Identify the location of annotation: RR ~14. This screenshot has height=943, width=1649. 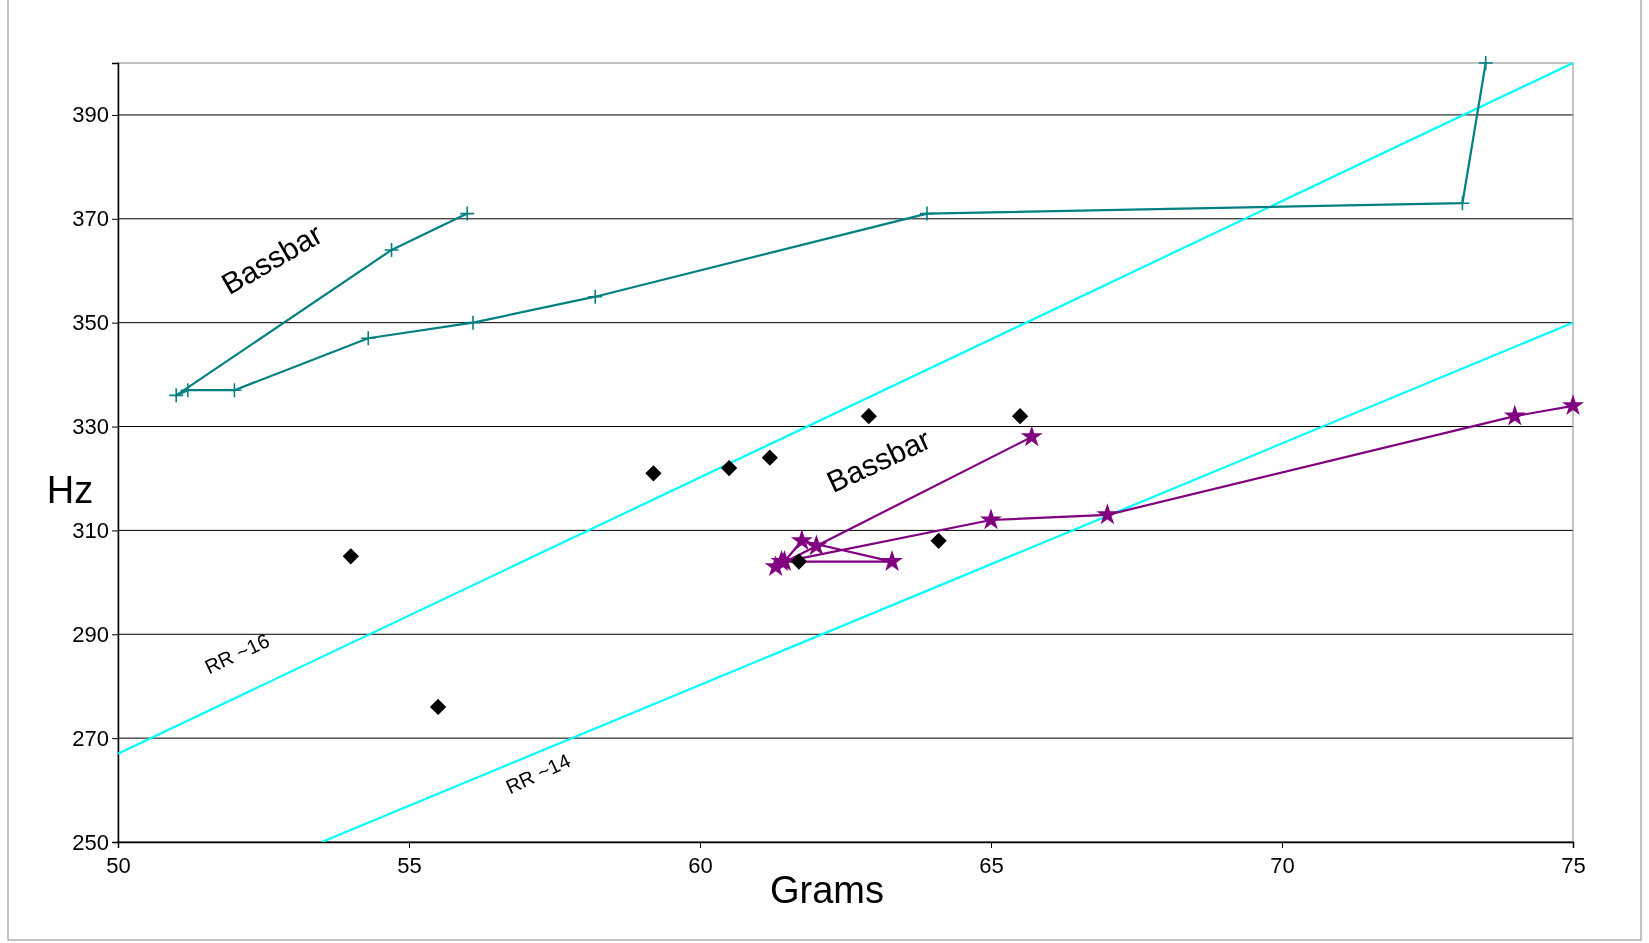
(538, 774).